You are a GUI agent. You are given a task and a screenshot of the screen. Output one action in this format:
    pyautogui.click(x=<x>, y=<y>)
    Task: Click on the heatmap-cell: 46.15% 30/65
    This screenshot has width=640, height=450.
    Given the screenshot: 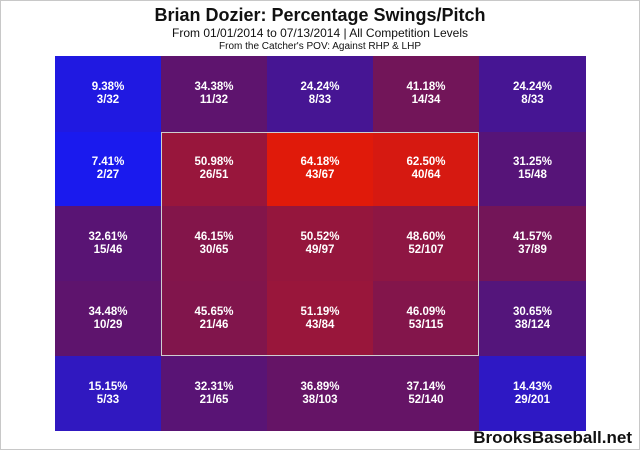 What is the action you would take?
    pyautogui.click(x=214, y=243)
    